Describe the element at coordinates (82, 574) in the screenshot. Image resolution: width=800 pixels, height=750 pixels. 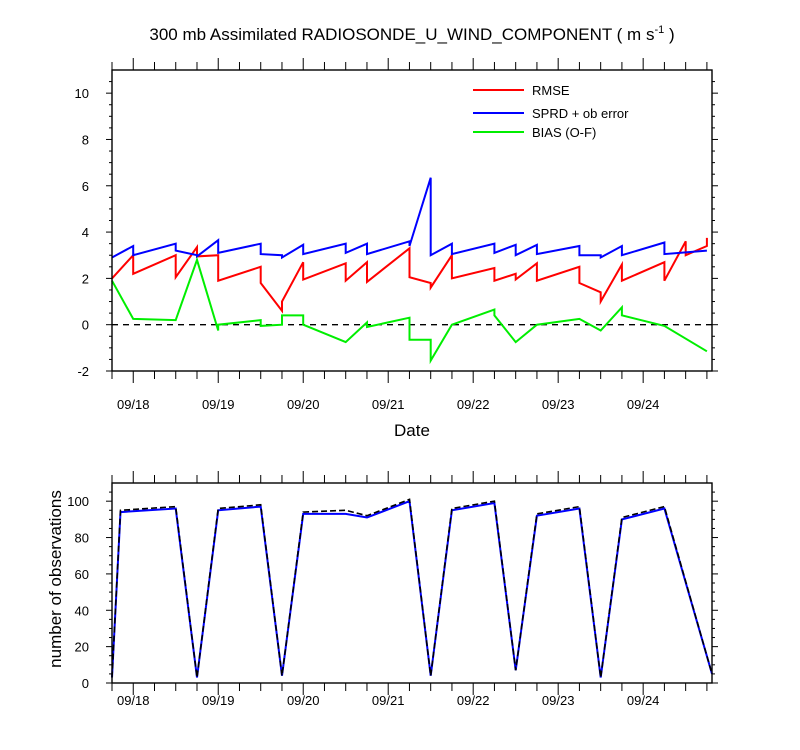
I see `y-tick-label: 60` at that location.